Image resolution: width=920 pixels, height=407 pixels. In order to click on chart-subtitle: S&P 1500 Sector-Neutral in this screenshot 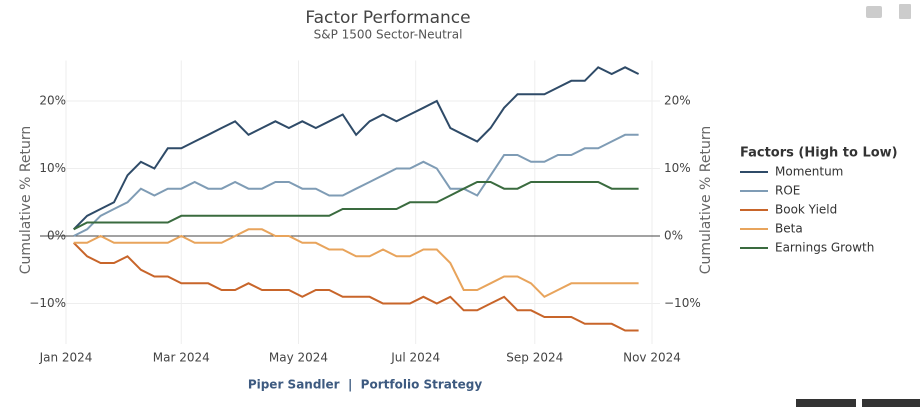, I will do `click(388, 35)`.